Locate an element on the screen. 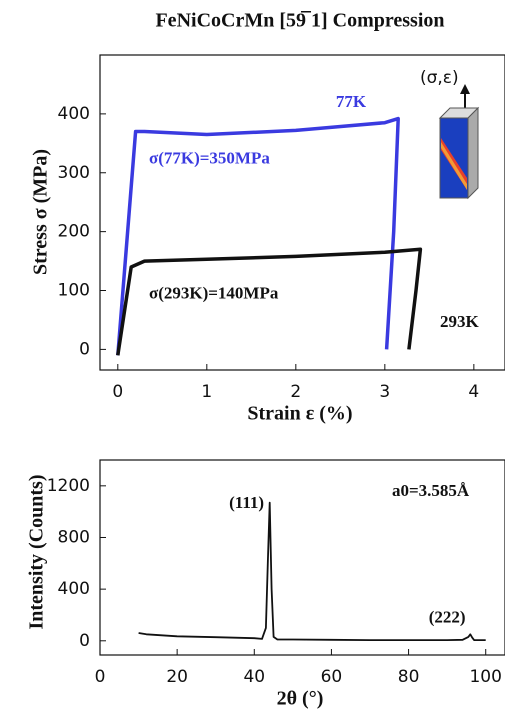 This screenshot has height=714, width=505. x-tick-label: 20 is located at coordinates (177, 677).